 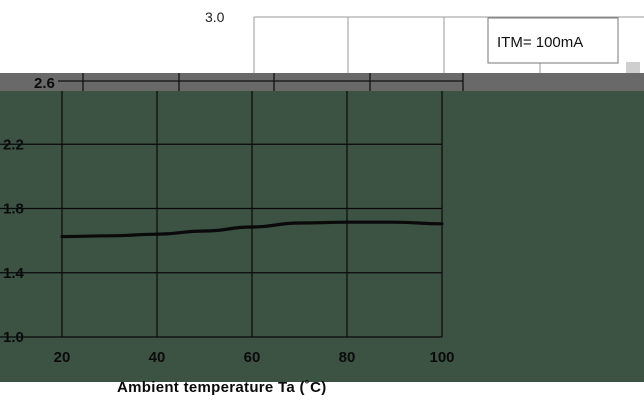 What do you see at coordinates (14, 273) in the screenshot?
I see `y-tick-label-1.4: 1.4` at bounding box center [14, 273].